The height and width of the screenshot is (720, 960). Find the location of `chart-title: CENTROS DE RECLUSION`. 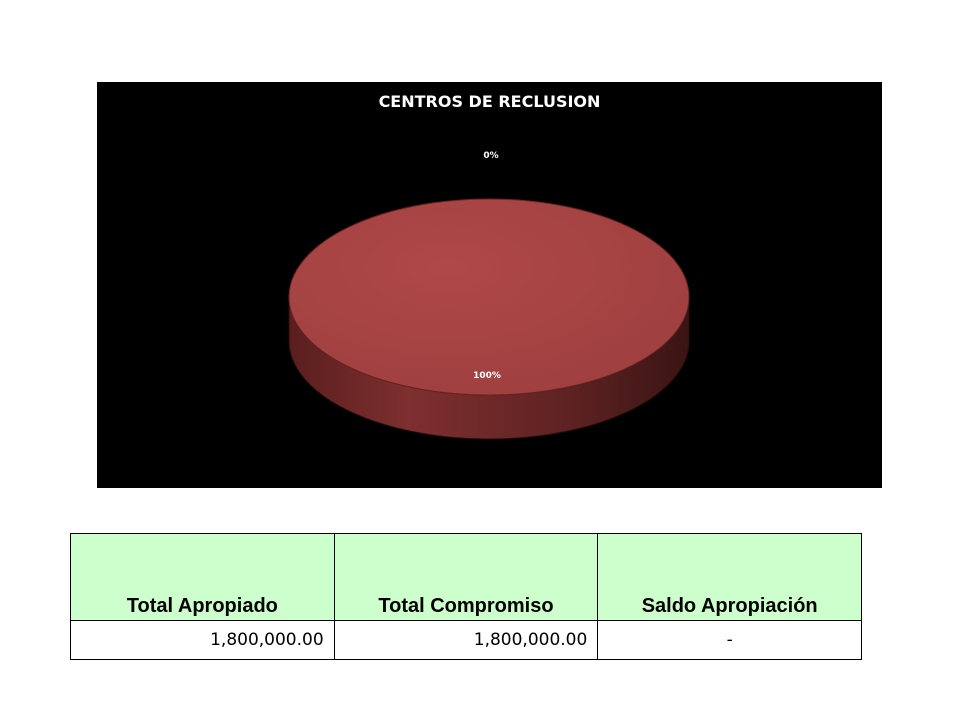

chart-title: CENTROS DE RECLUSION is located at coordinates (489, 101).